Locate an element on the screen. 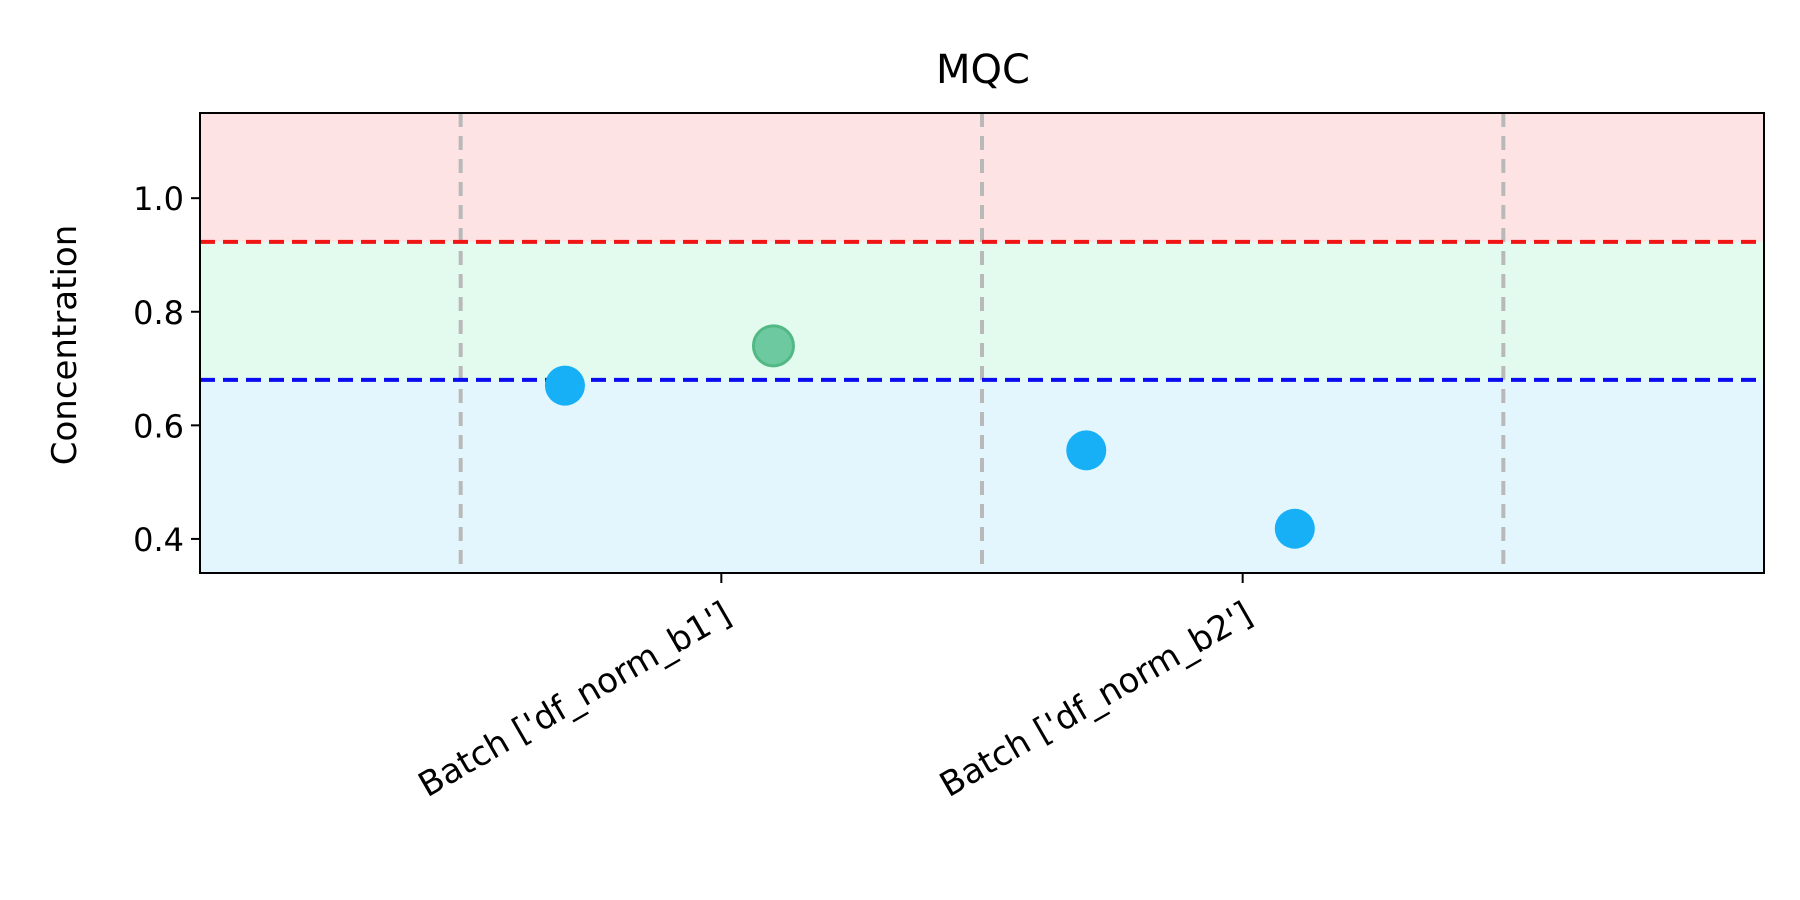 The image size is (1800, 900). y-tick-label-3: 1.0 is located at coordinates (158, 199).